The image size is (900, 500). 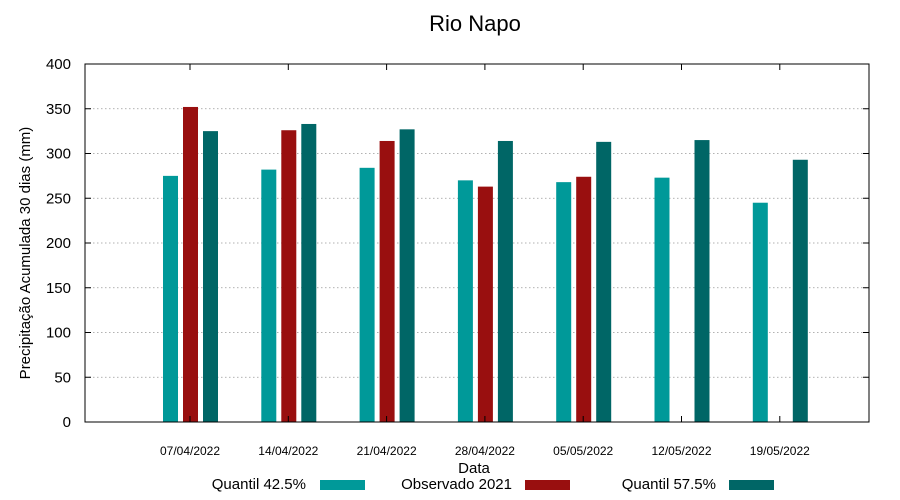 I want to click on y-tick-label: 150, so click(x=58, y=288).